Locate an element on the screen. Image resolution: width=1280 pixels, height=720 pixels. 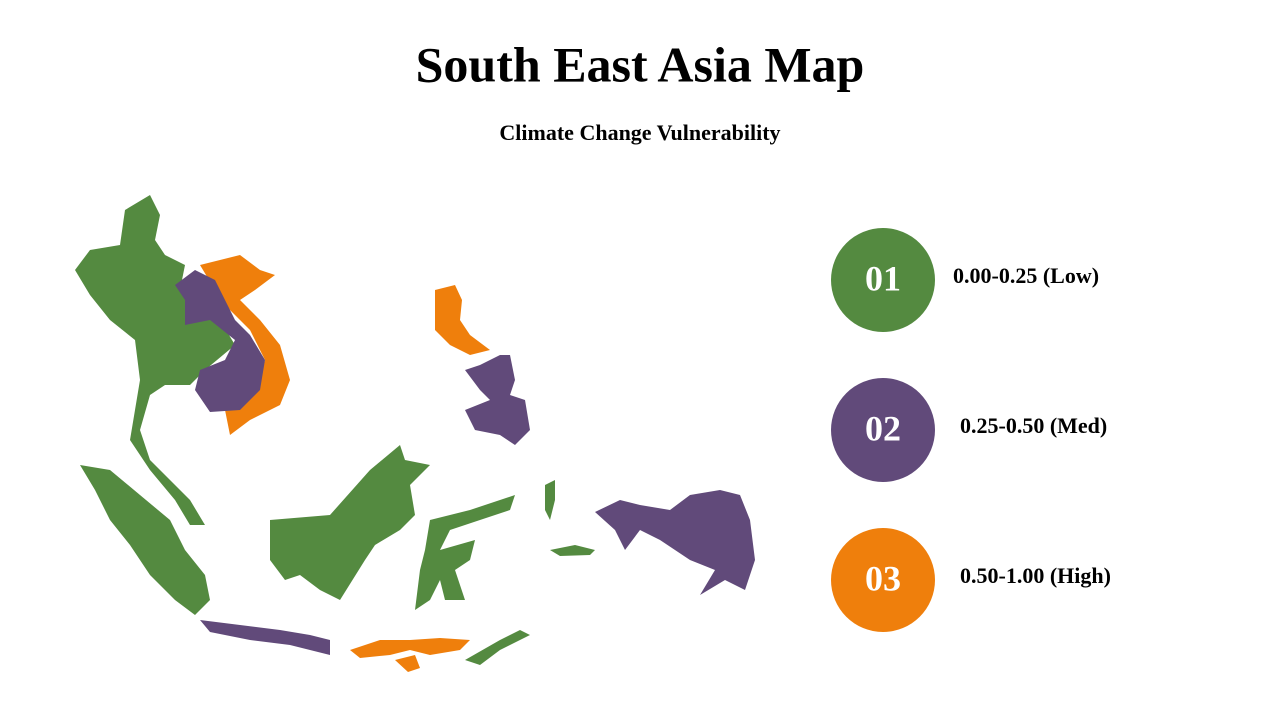
legend-label: 0.50-1.00 (High) is located at coordinates (1035, 575).